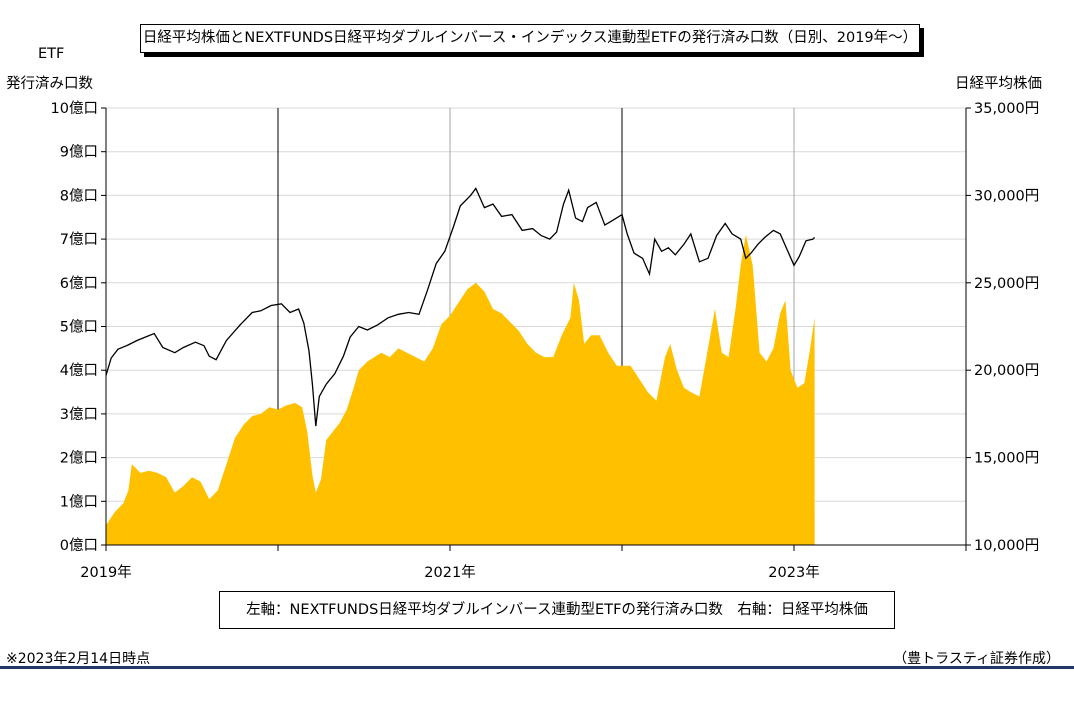  What do you see at coordinates (79, 283) in the screenshot?
I see `left-tick-label: 6億口` at bounding box center [79, 283].